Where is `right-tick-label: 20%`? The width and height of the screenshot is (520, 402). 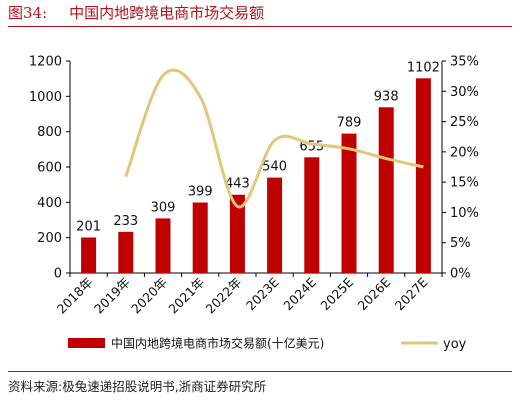 right-tick-label: 20% is located at coordinates (464, 152).